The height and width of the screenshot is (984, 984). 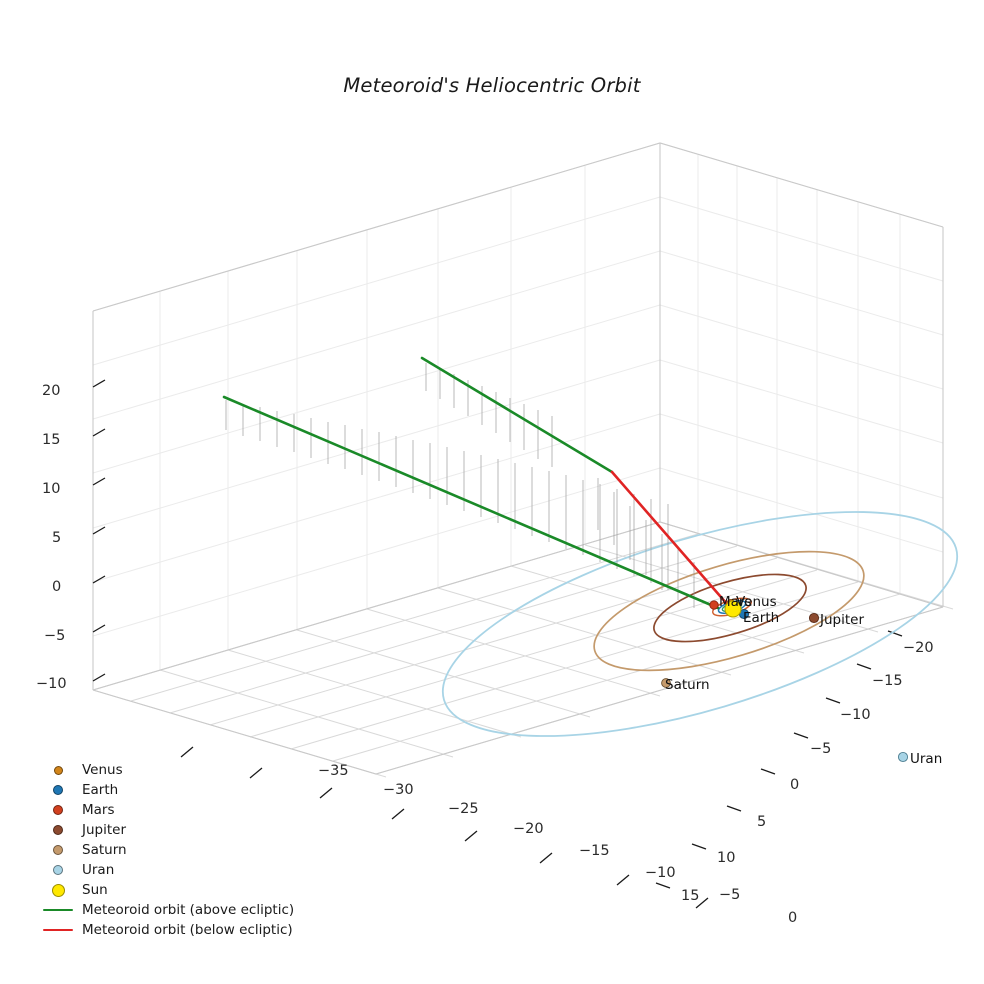 I want to click on orbit-saturn, so click(x=729, y=611).